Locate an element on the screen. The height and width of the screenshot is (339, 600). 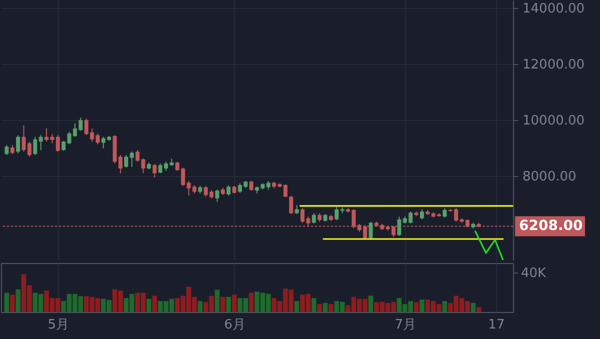
y-tick-label: 10000.00 is located at coordinates (553, 121).